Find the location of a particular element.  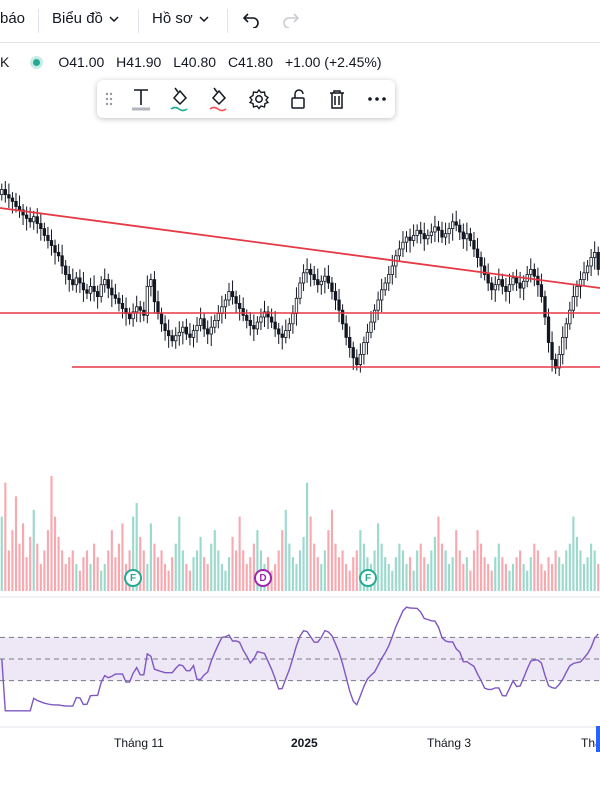

dividend-marker: D is located at coordinates (263, 578).